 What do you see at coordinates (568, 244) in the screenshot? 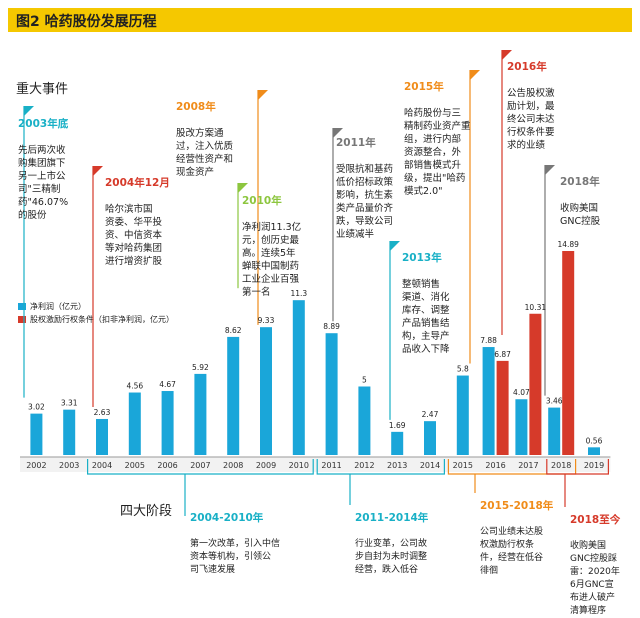
I see `label-exercise-2018: 14.89` at bounding box center [568, 244].